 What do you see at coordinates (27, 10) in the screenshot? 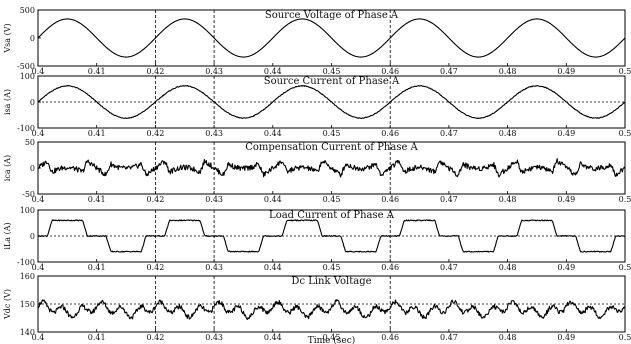
I see `y-tick-label: 500` at bounding box center [27, 10].